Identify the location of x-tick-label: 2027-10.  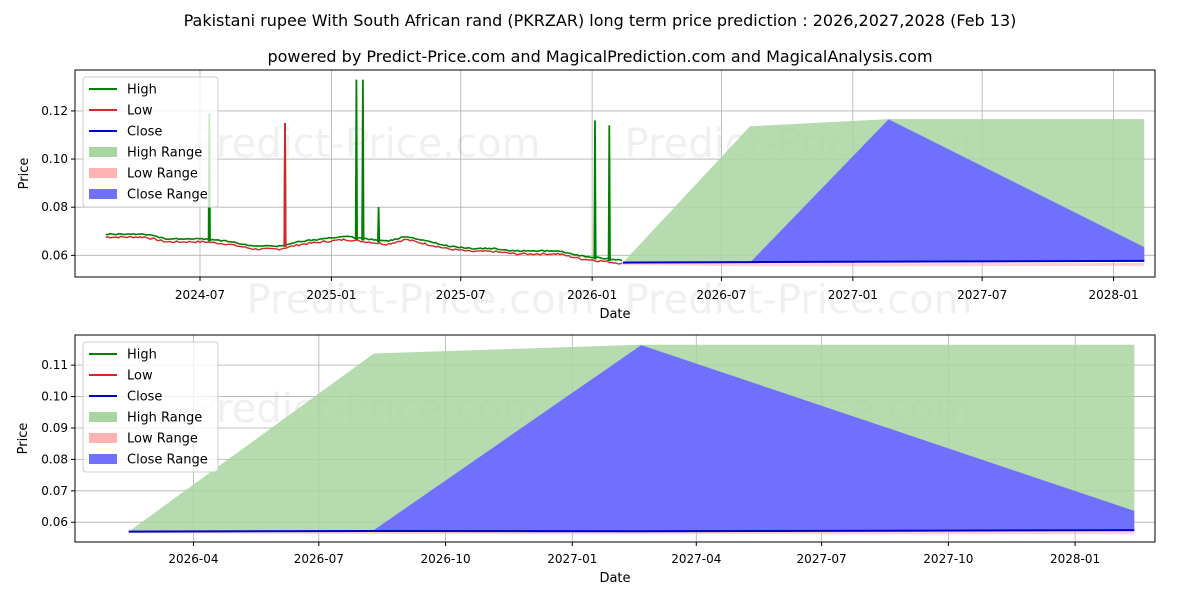
(948, 559).